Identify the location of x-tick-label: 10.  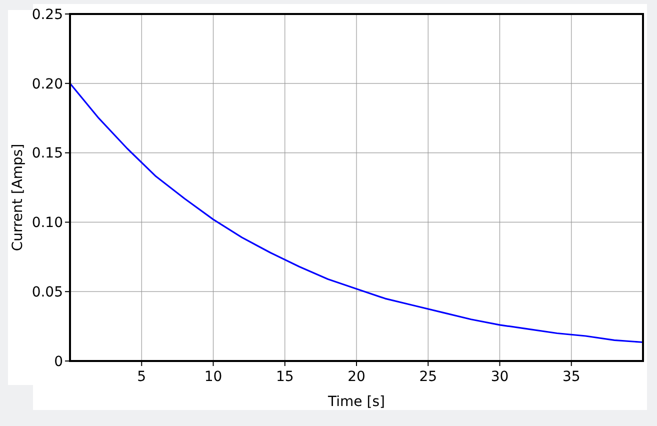
(213, 377).